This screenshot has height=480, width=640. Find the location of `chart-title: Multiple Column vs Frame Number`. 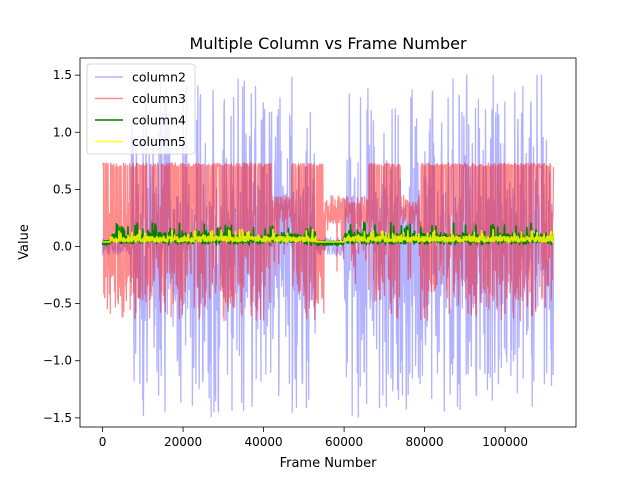

chart-title: Multiple Column vs Frame Number is located at coordinates (328, 43).